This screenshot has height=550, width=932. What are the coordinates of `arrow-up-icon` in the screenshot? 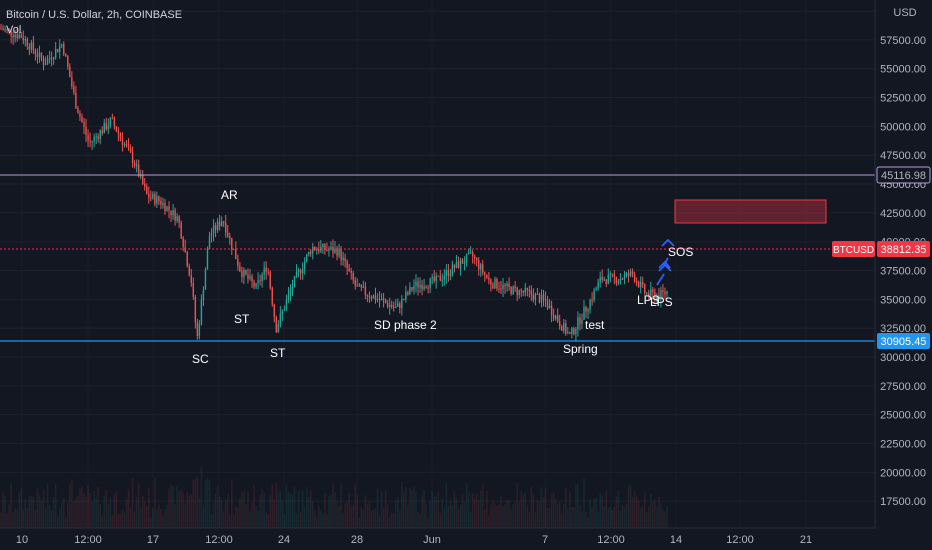 It's located at (665, 267).